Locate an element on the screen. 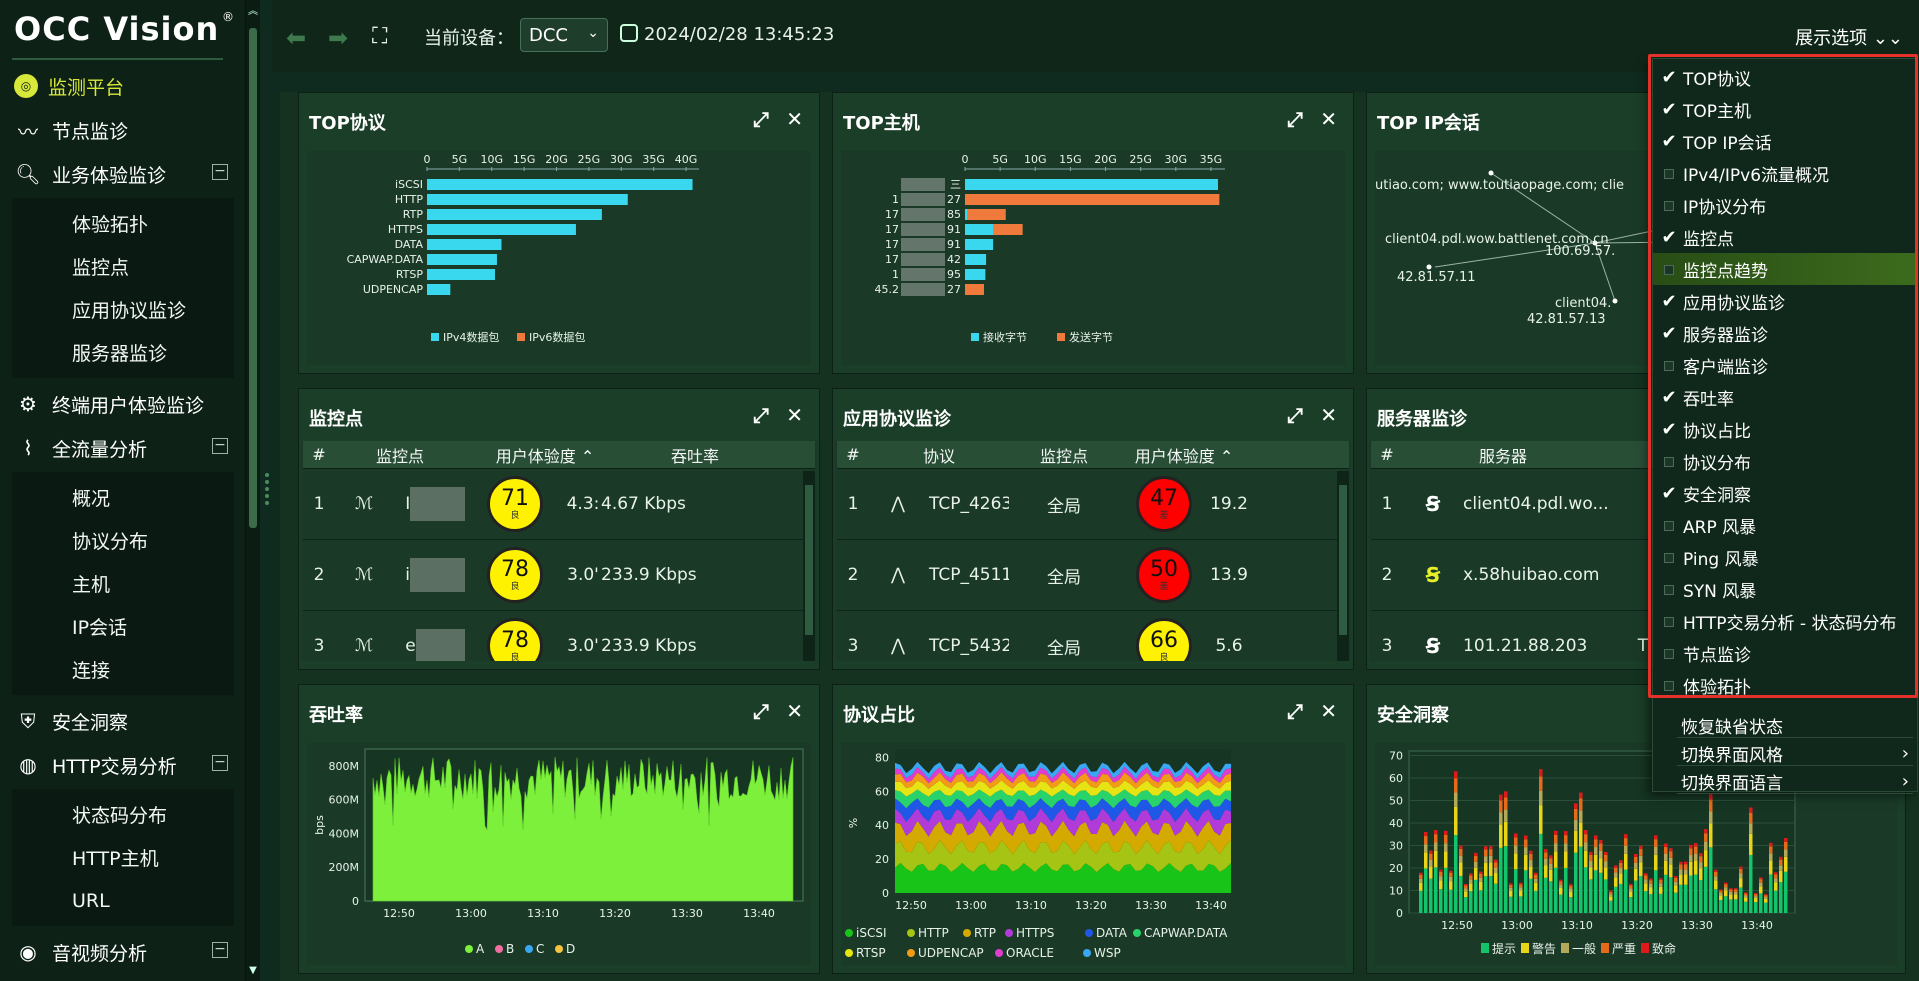 The image size is (1919, 981). menu-item-option: ✔ 吞吐率 is located at coordinates (1785, 397).